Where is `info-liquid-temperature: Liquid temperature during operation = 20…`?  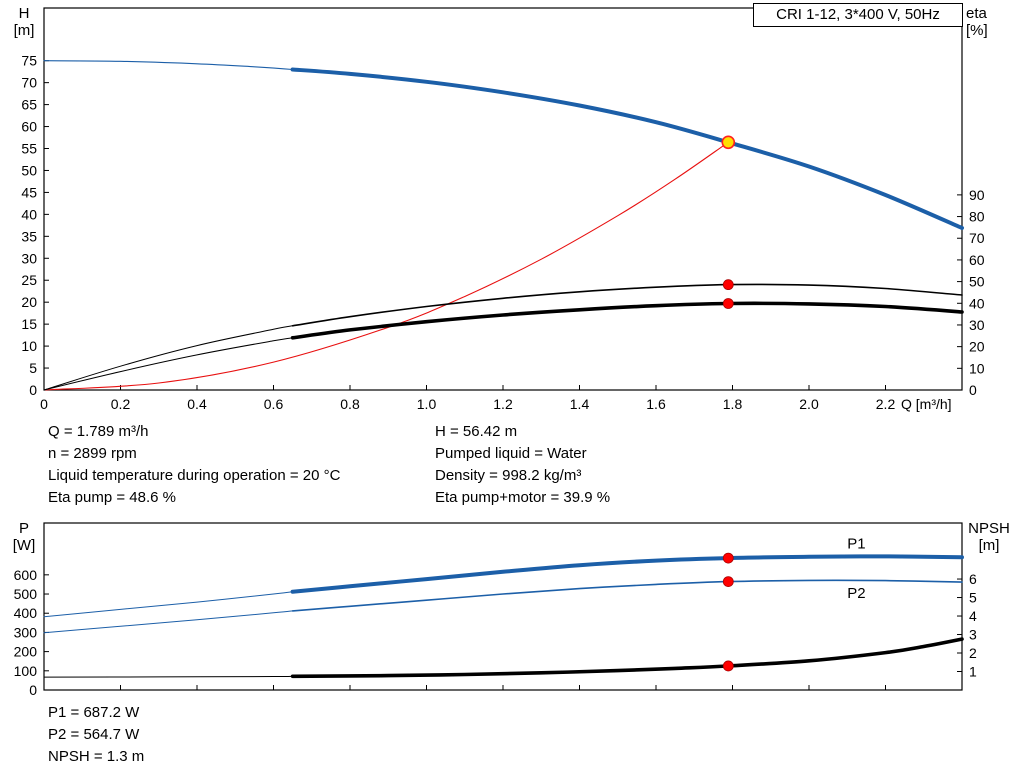
info-liquid-temperature: Liquid temperature during operation = 20… is located at coordinates (194, 475).